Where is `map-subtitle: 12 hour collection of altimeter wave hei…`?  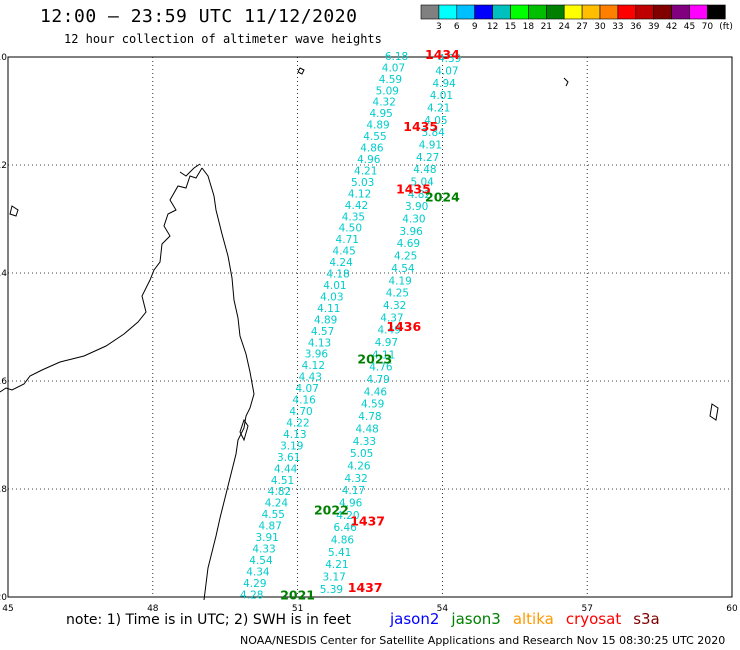 map-subtitle: 12 hour collection of altimeter wave hei… is located at coordinates (223, 39).